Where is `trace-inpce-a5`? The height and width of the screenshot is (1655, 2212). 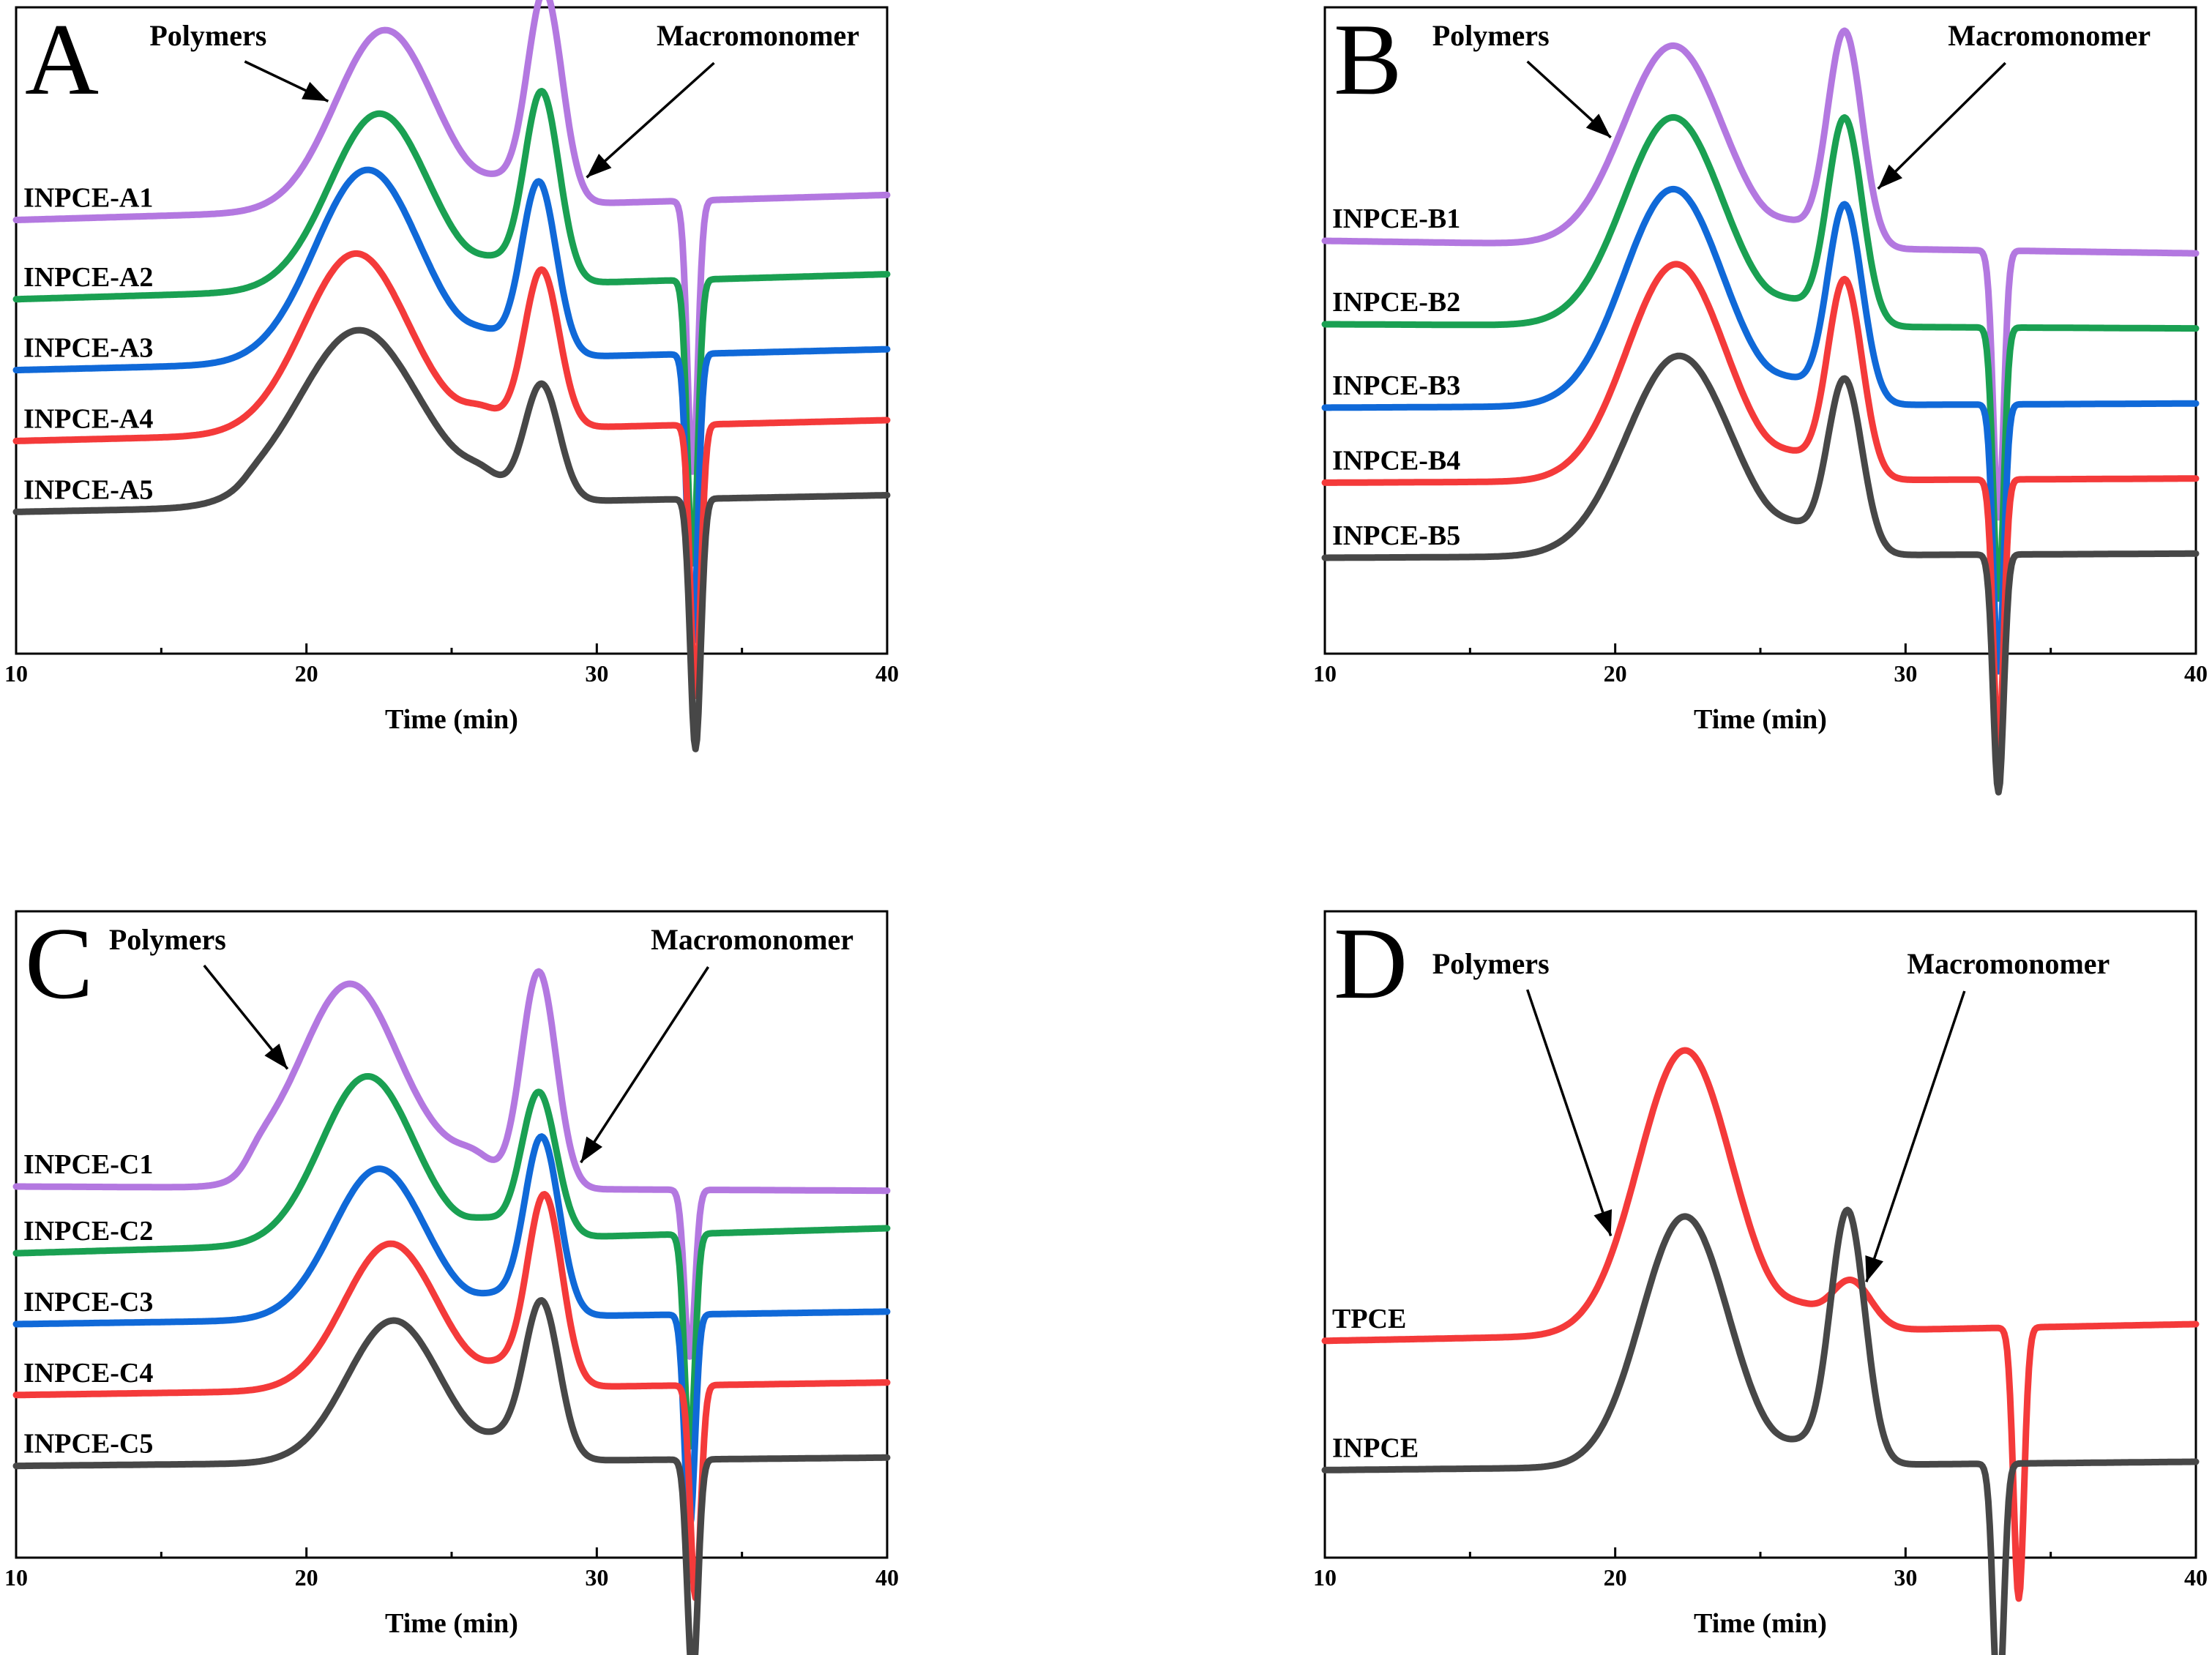
trace-inpce-a5 is located at coordinates (452, 539).